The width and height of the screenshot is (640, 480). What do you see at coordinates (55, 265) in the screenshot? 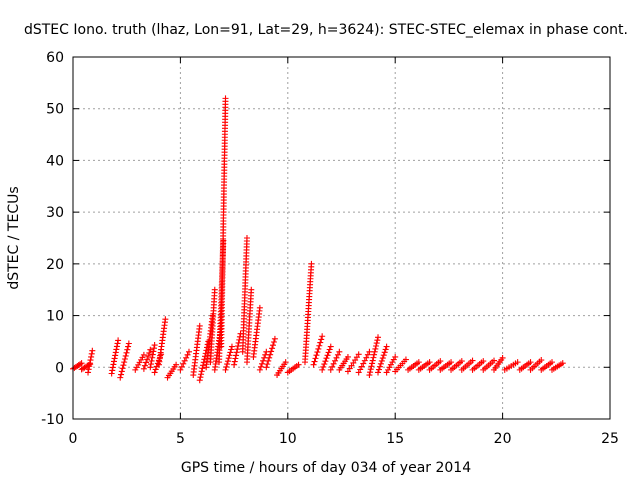
I see `y-tick-label: 20` at bounding box center [55, 265].